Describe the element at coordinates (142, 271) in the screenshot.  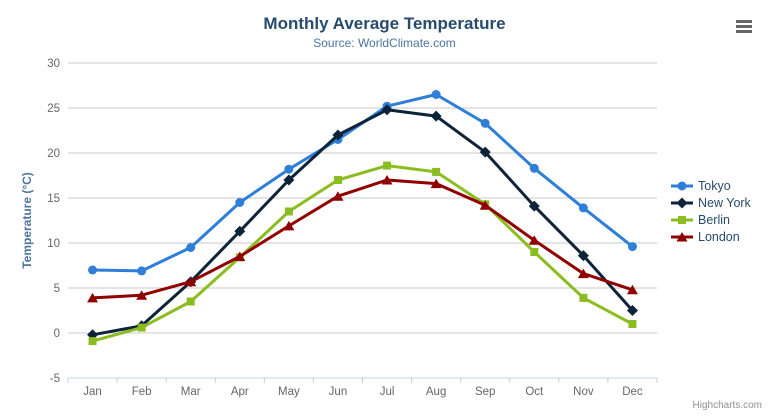
I see `point-tokyo-feb` at that location.